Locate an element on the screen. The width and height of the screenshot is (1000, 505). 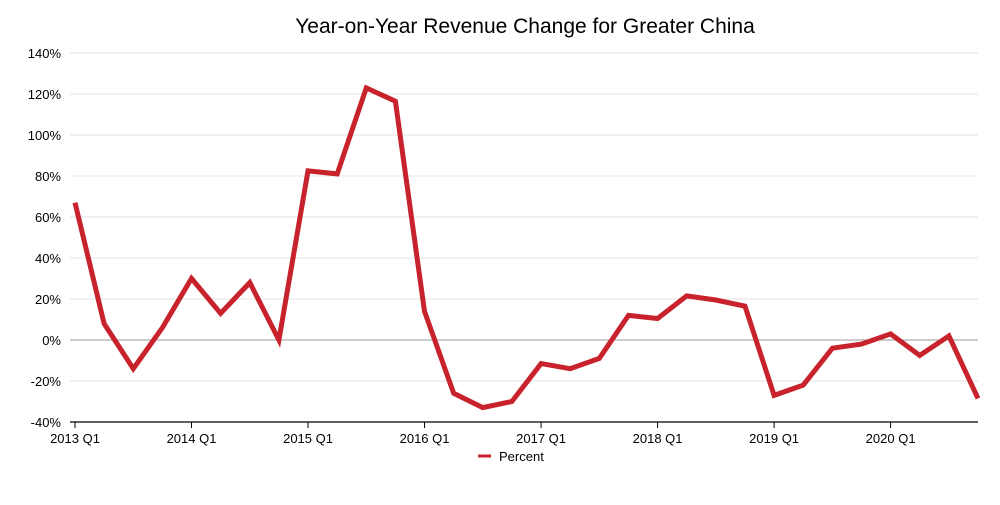
y-tick-label: 100% is located at coordinates (45, 135).